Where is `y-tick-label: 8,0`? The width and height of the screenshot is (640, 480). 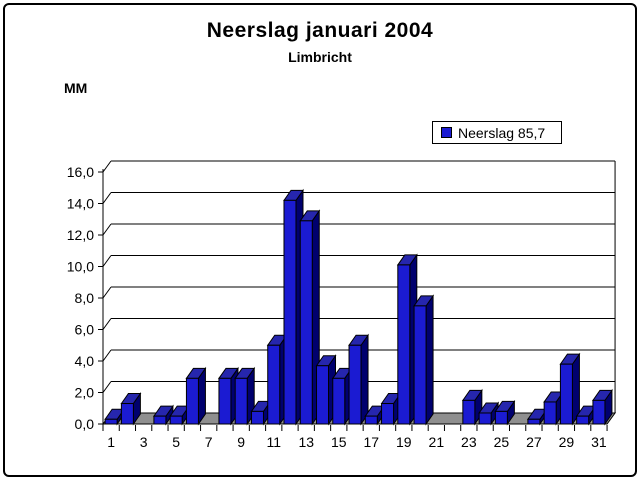 y-tick-label: 8,0 is located at coordinates (85, 298).